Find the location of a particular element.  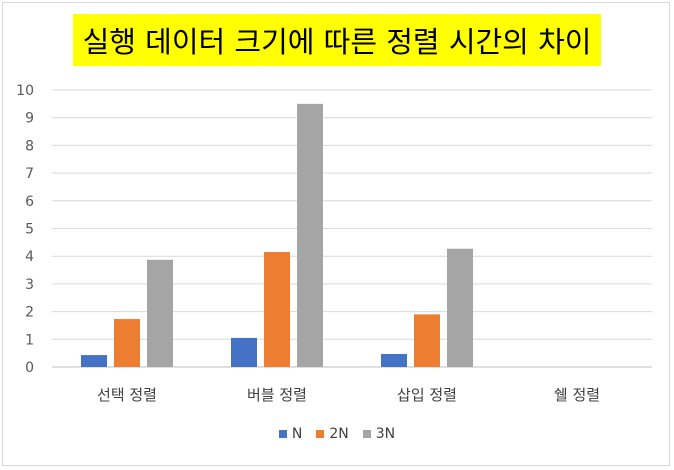

y-tick-label: 4 is located at coordinates (29, 257).